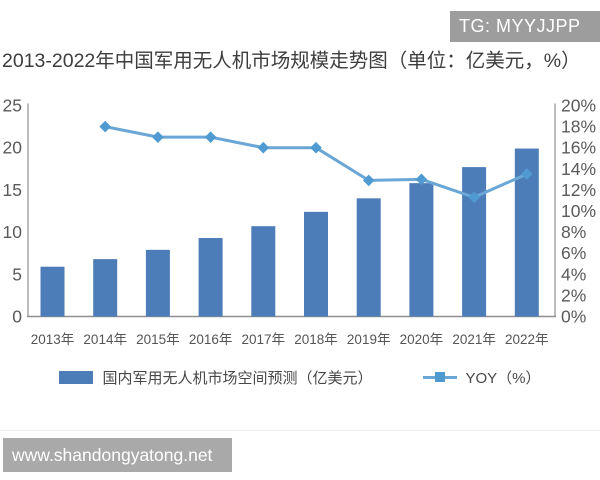 Image resolution: width=600 pixels, height=480 pixels. I want to click on legend-label-market: 国内军用无人机市场空间预测（亿美元）, so click(237, 378).